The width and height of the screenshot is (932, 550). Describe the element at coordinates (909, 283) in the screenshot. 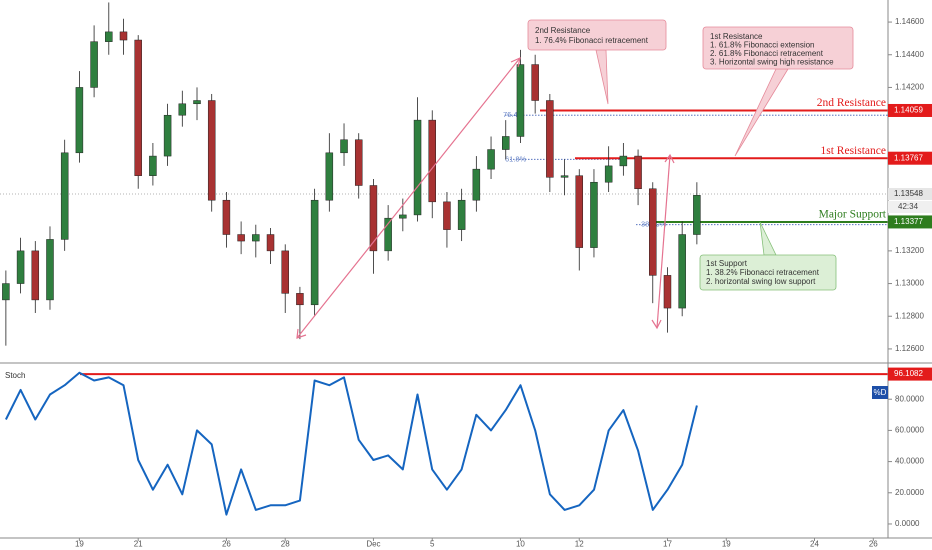

I see `y-tick-label: 1.13000` at that location.